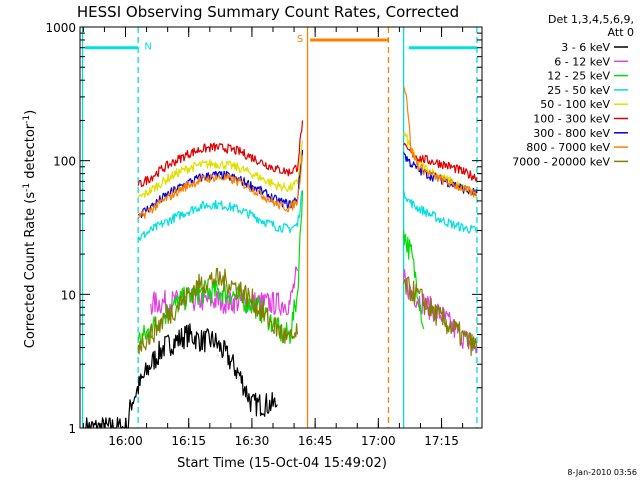 This screenshot has width=640, height=480. Describe the element at coordinates (575, 104) in the screenshot. I see `legend-entry-label: 50 - 100 keV` at that location.